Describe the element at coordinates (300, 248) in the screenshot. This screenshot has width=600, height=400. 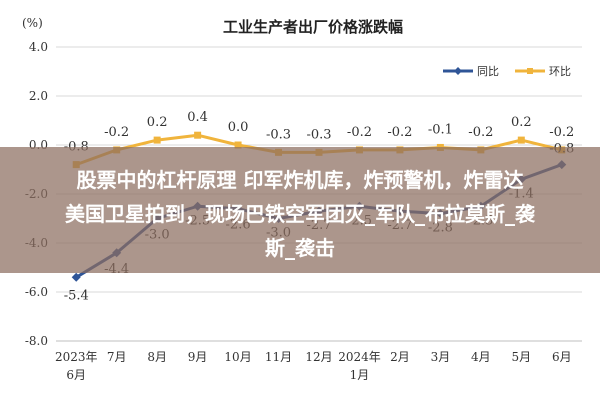
I see `overlay-line-3: 斯_袭击` at that location.